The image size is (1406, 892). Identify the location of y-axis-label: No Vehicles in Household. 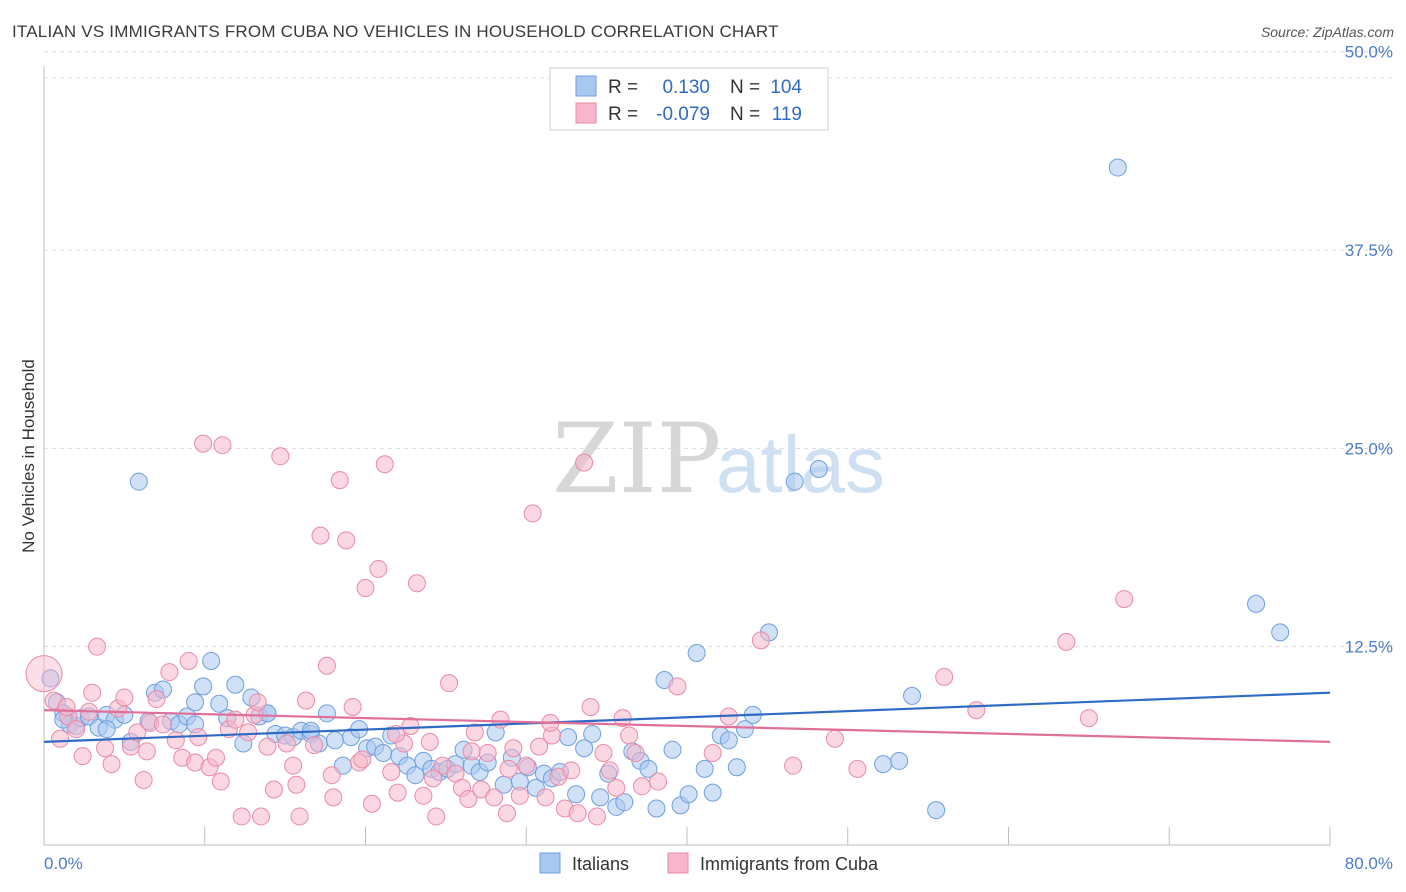
(28, 456).